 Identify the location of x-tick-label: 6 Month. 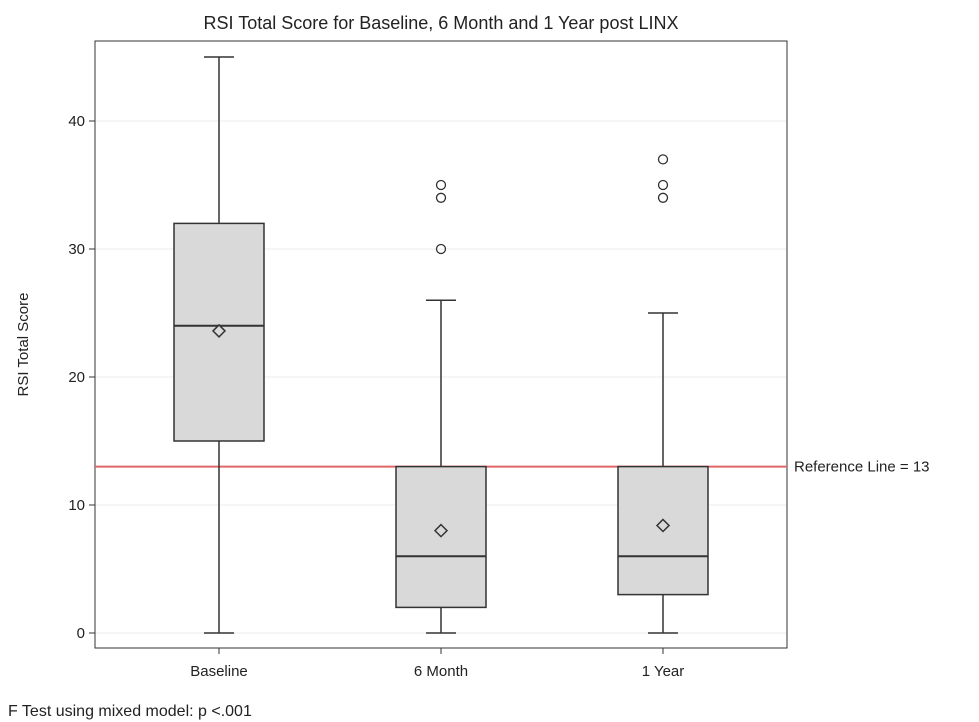
(441, 671).